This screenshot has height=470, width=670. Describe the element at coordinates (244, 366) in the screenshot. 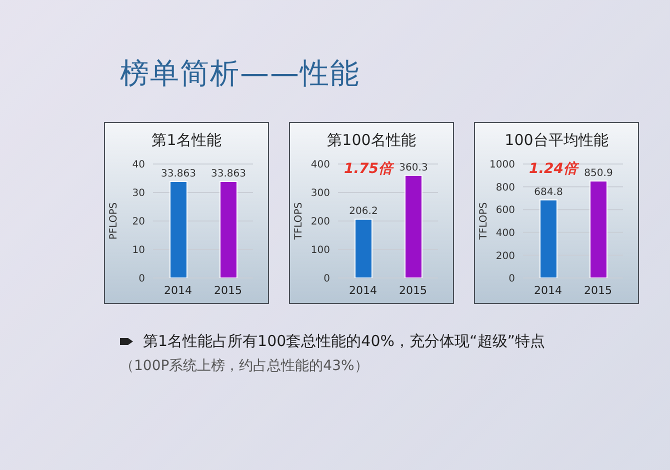

I see `text: （100P系统上榜，约占总性能的43%）` at that location.